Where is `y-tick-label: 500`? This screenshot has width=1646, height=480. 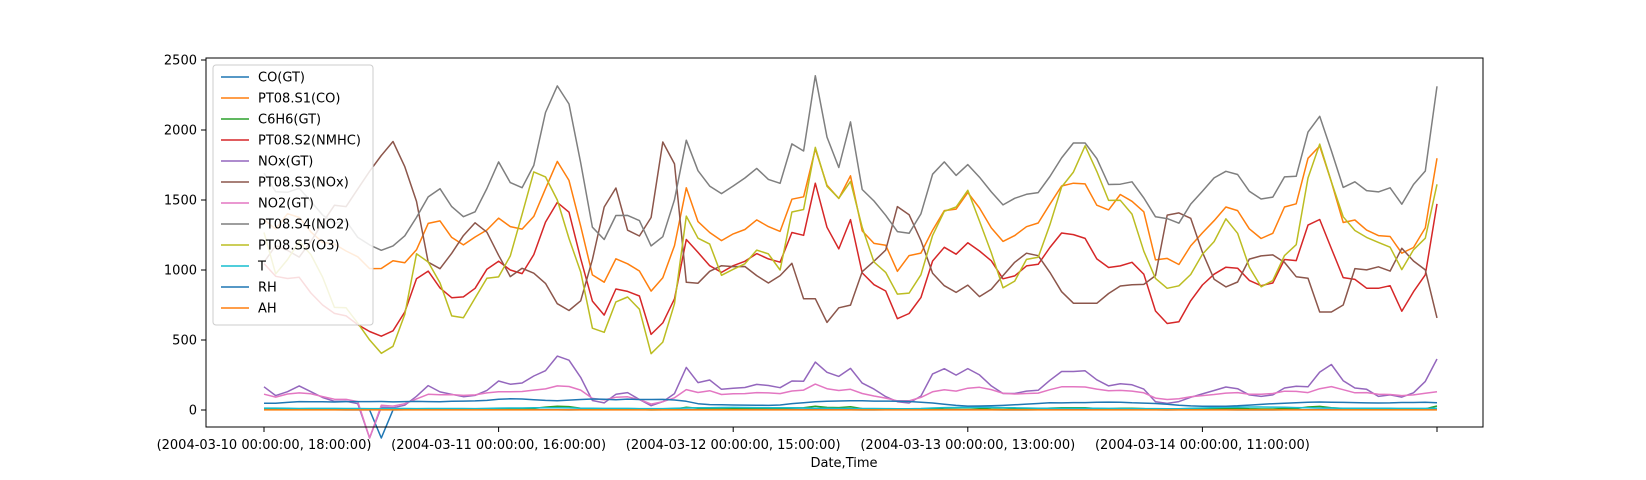
y-tick-label: 500 is located at coordinates (184, 341).